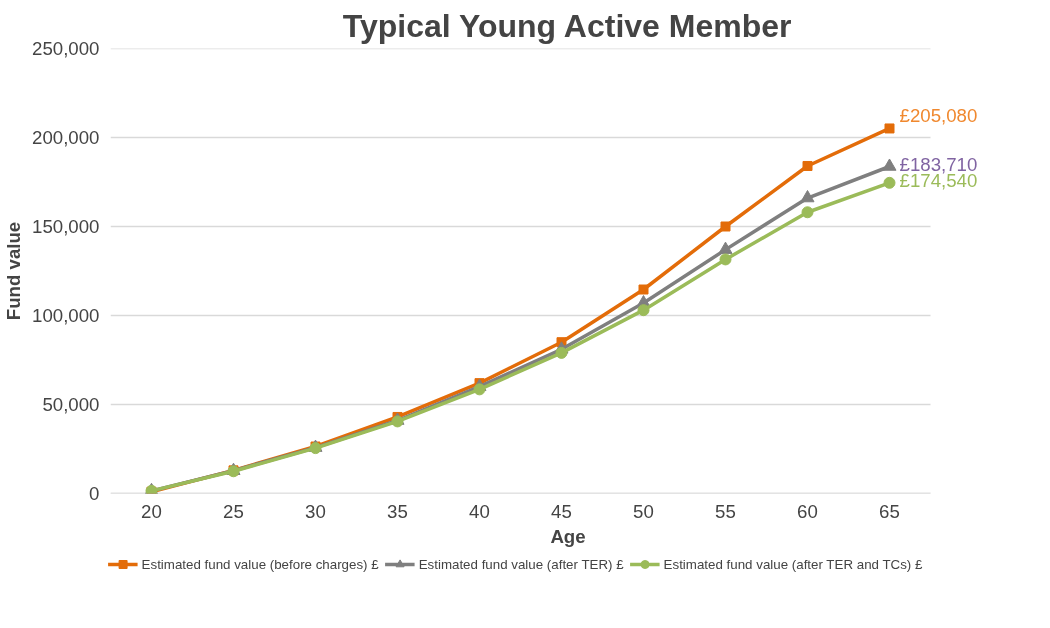  What do you see at coordinates (94, 493) in the screenshot?
I see `y-tick-label: 0` at bounding box center [94, 493].